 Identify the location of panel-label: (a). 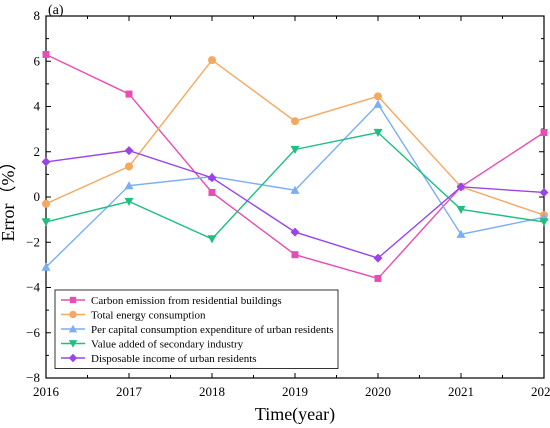
(56, 10).